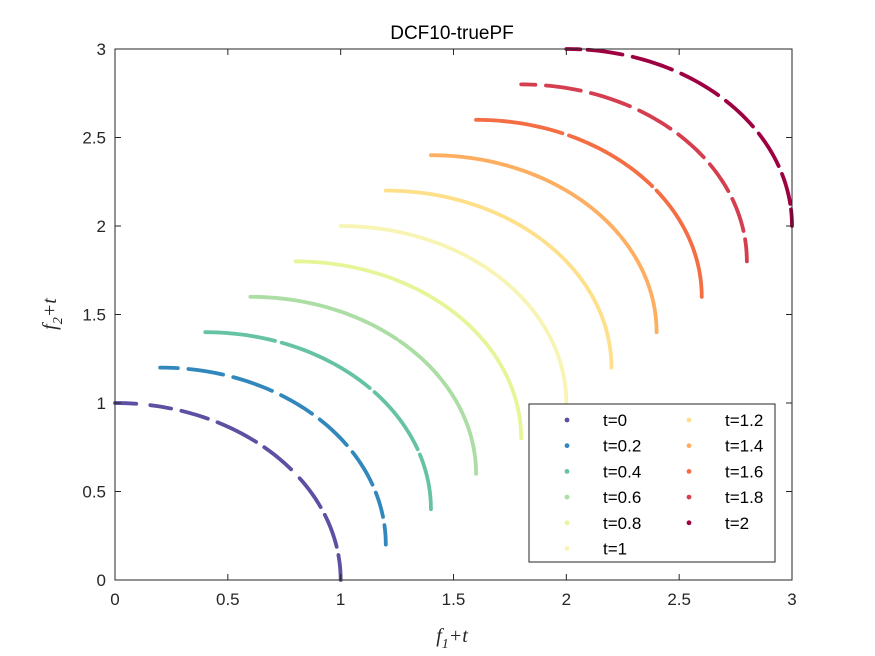 The height and width of the screenshot is (656, 875). I want to click on legend-label: t=2, so click(737, 523).